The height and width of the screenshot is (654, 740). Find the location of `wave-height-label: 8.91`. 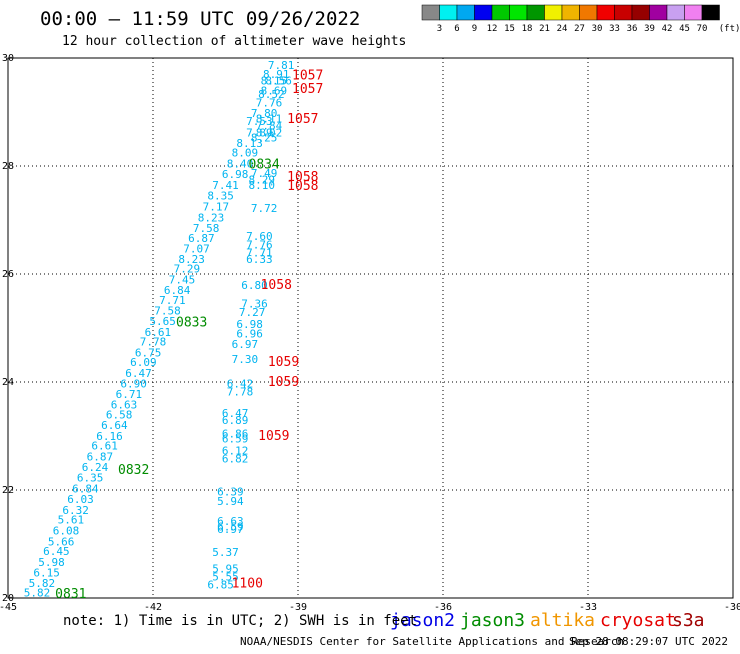

wave-height-label: 8.91 is located at coordinates (276, 74).